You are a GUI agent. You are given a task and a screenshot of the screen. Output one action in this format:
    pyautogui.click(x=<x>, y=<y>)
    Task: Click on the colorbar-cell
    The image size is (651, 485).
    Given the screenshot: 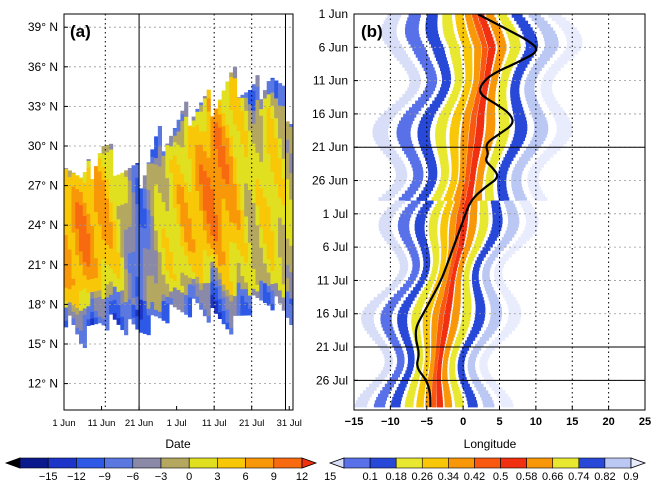 What is the action you would take?
    pyautogui.click(x=260, y=463)
    